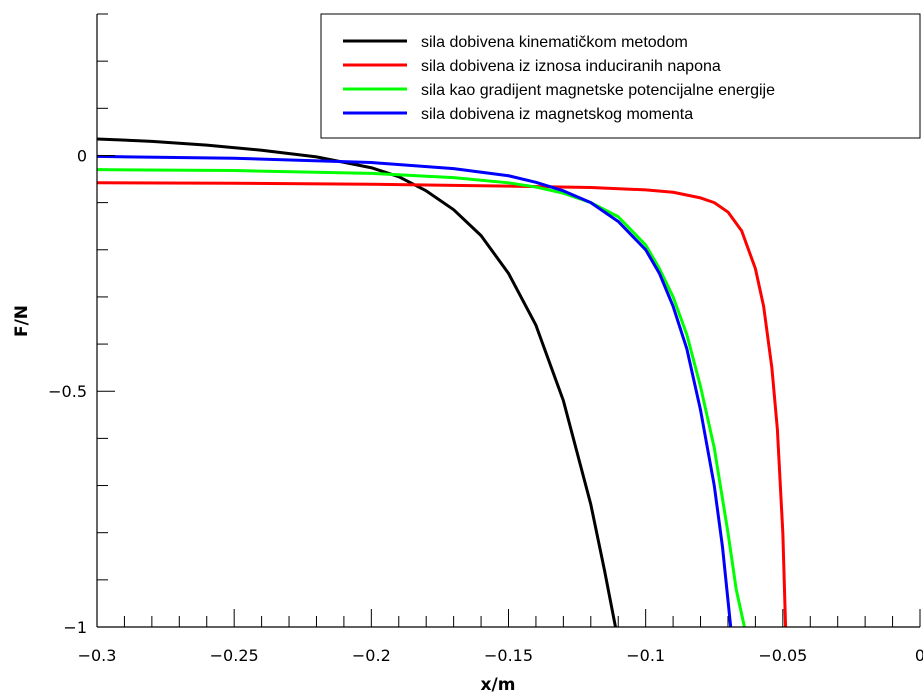 This screenshot has height=696, width=923. I want to click on y-axis-title: F/N, so click(22, 321).